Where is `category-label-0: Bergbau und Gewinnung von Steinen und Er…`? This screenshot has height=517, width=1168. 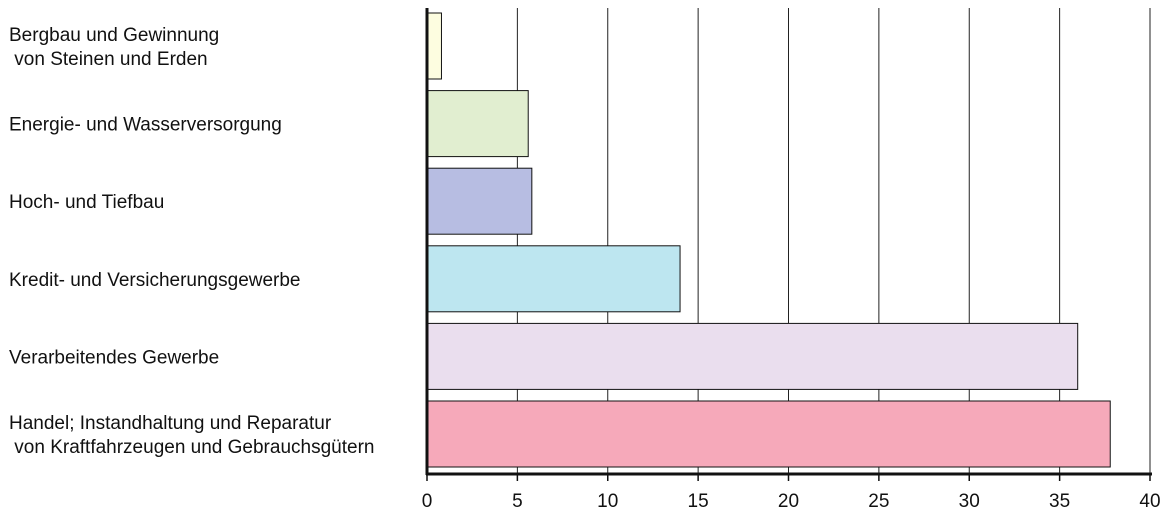 category-label-0: Bergbau und Gewinnung von Steinen und Er… is located at coordinates (114, 47).